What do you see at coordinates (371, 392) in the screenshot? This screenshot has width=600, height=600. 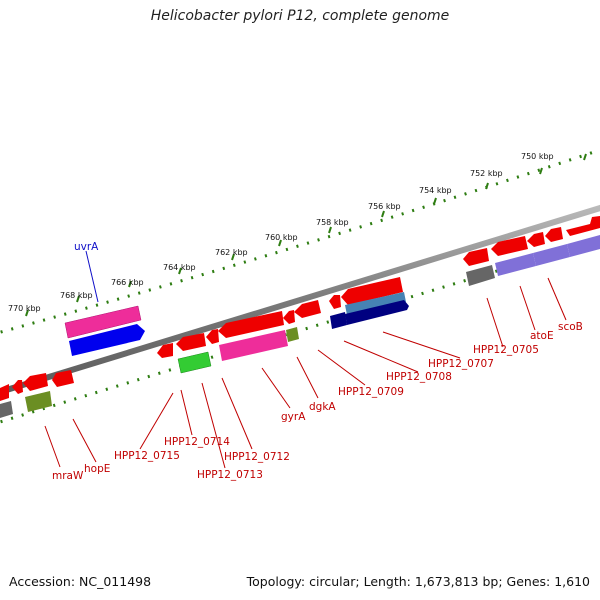 I see `gene-label: HPP12_0709` at bounding box center [371, 392].